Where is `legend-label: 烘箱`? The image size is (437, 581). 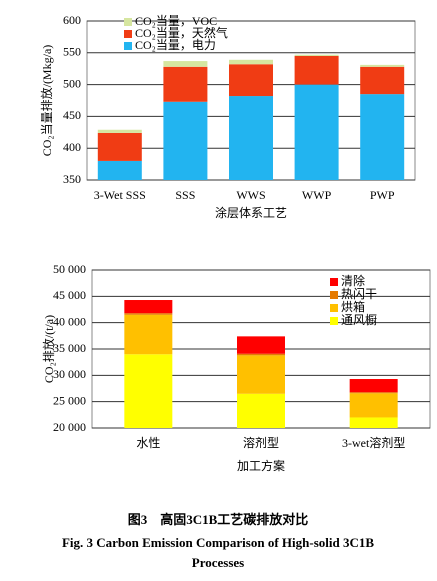 legend-label: 烘箱 is located at coordinates (353, 306).